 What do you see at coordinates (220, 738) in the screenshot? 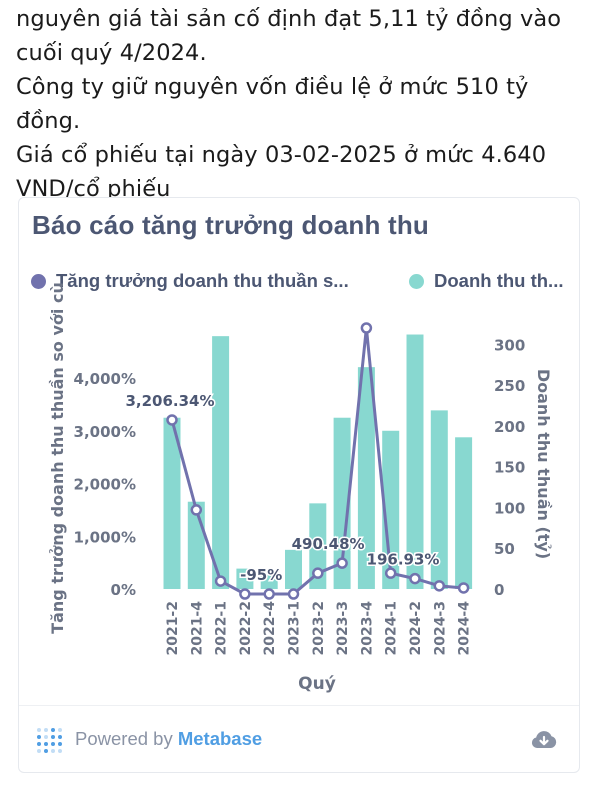
I see `powered-brand: Metabase` at bounding box center [220, 738].